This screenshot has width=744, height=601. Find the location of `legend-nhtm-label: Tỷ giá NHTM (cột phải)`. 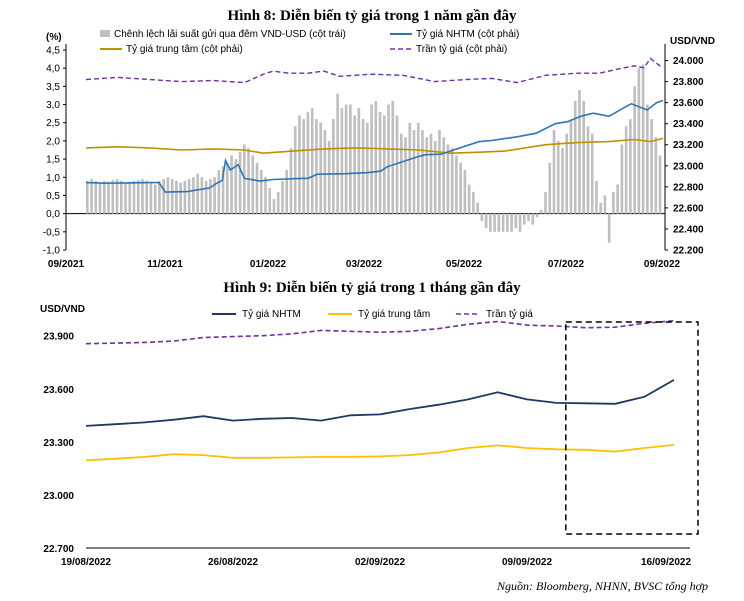

legend-nhtm-label: Tỷ giá NHTM (cột phải) is located at coordinates (467, 34).